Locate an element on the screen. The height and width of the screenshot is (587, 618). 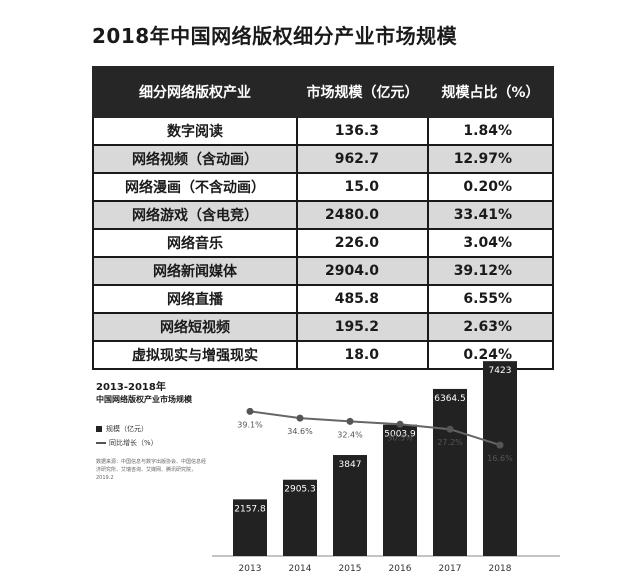
size-cell: 195.2 is located at coordinates (362, 327).